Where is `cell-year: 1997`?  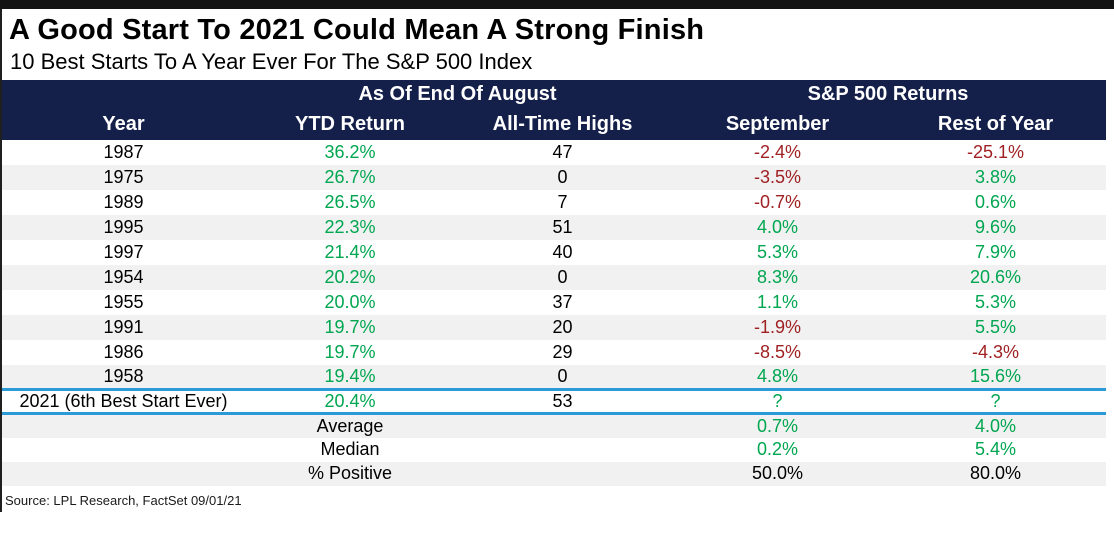 cell-year: 1997 is located at coordinates (123, 252).